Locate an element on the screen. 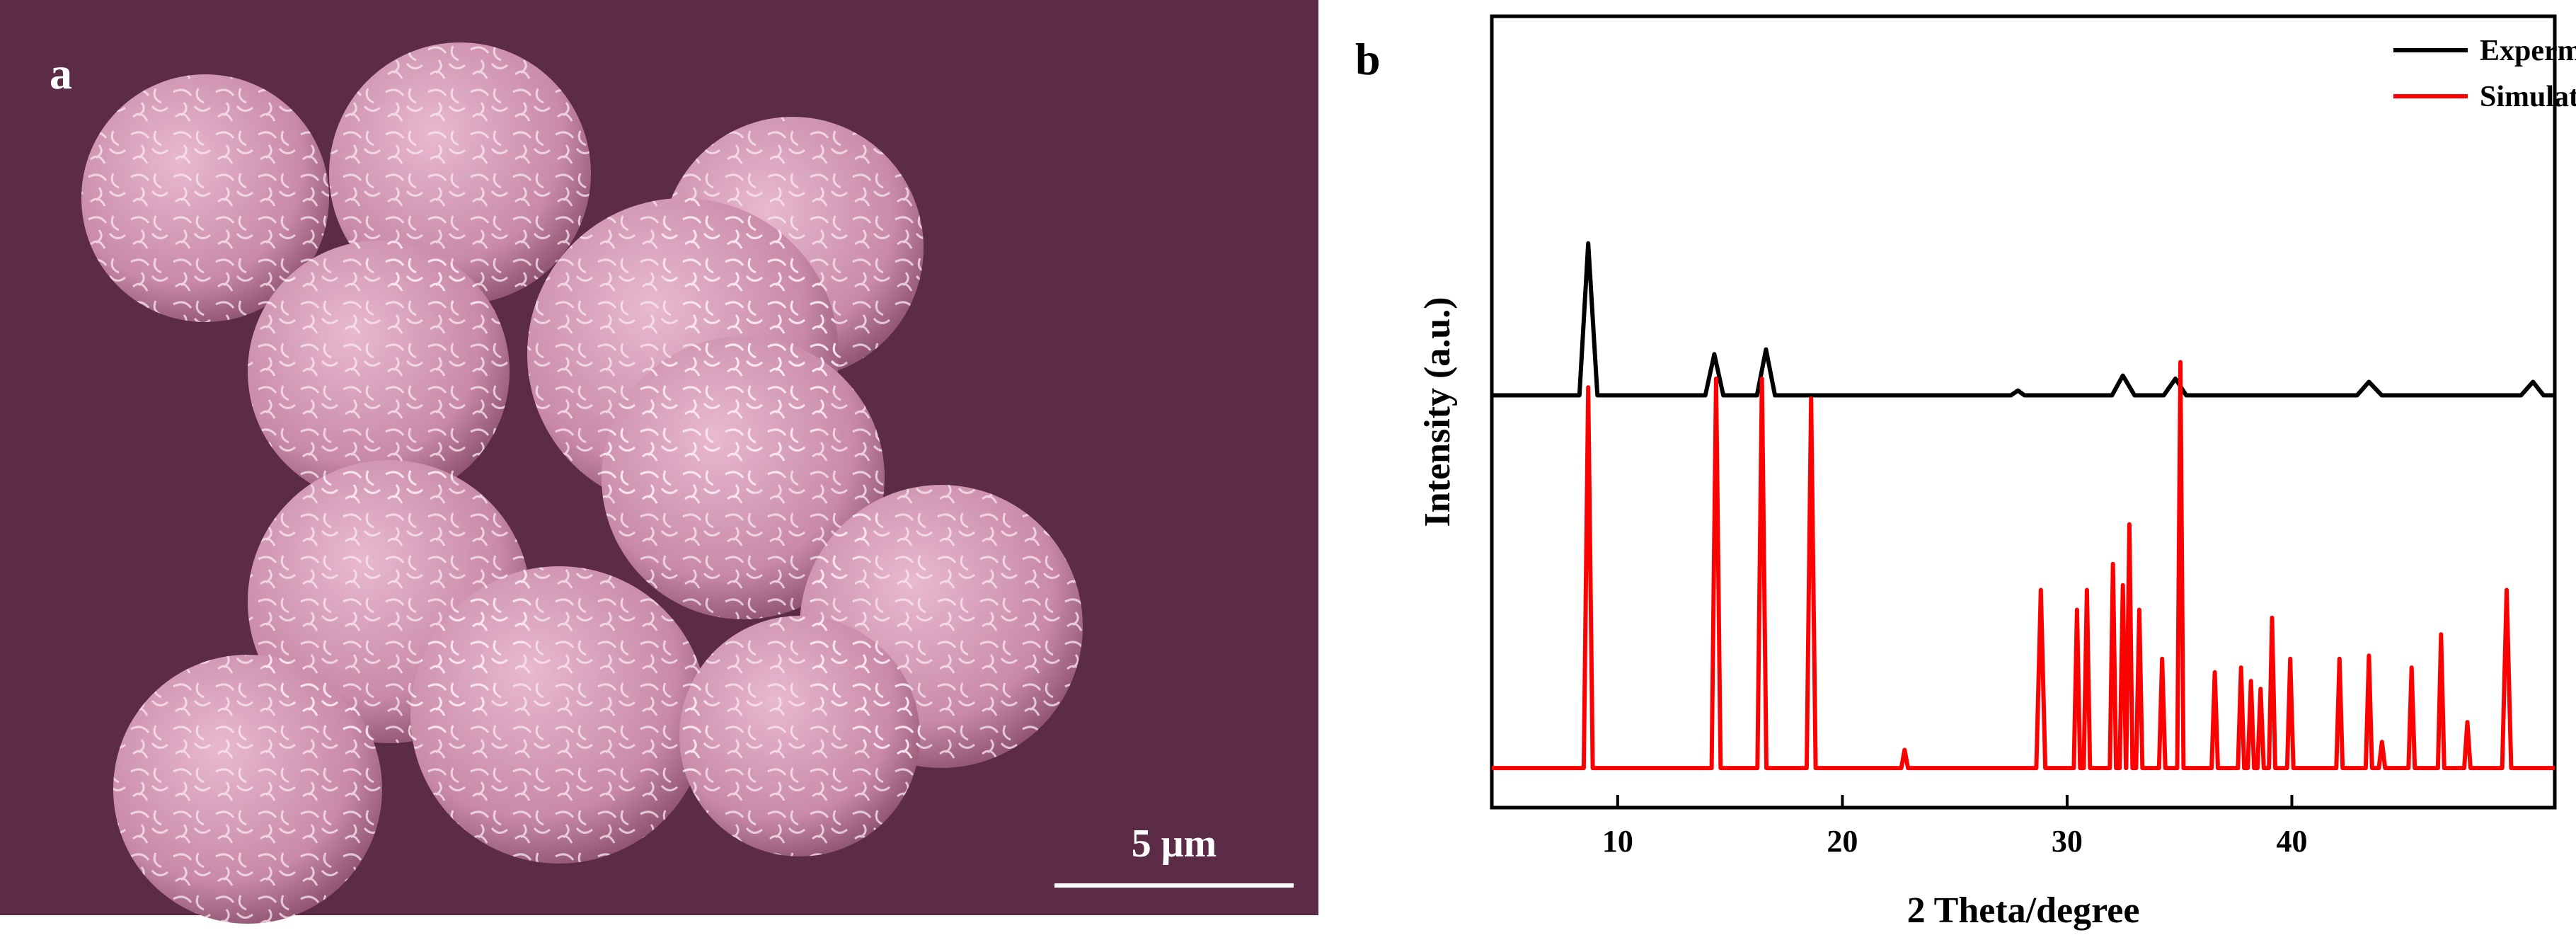 The width and height of the screenshot is (2576, 952). x-tick-label: 20 is located at coordinates (1843, 842).